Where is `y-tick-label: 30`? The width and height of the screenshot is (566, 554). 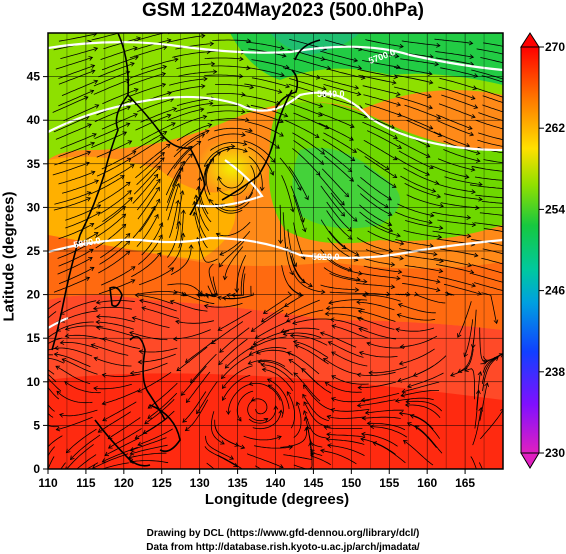
y-tick-label: 30 is located at coordinates (34, 207).